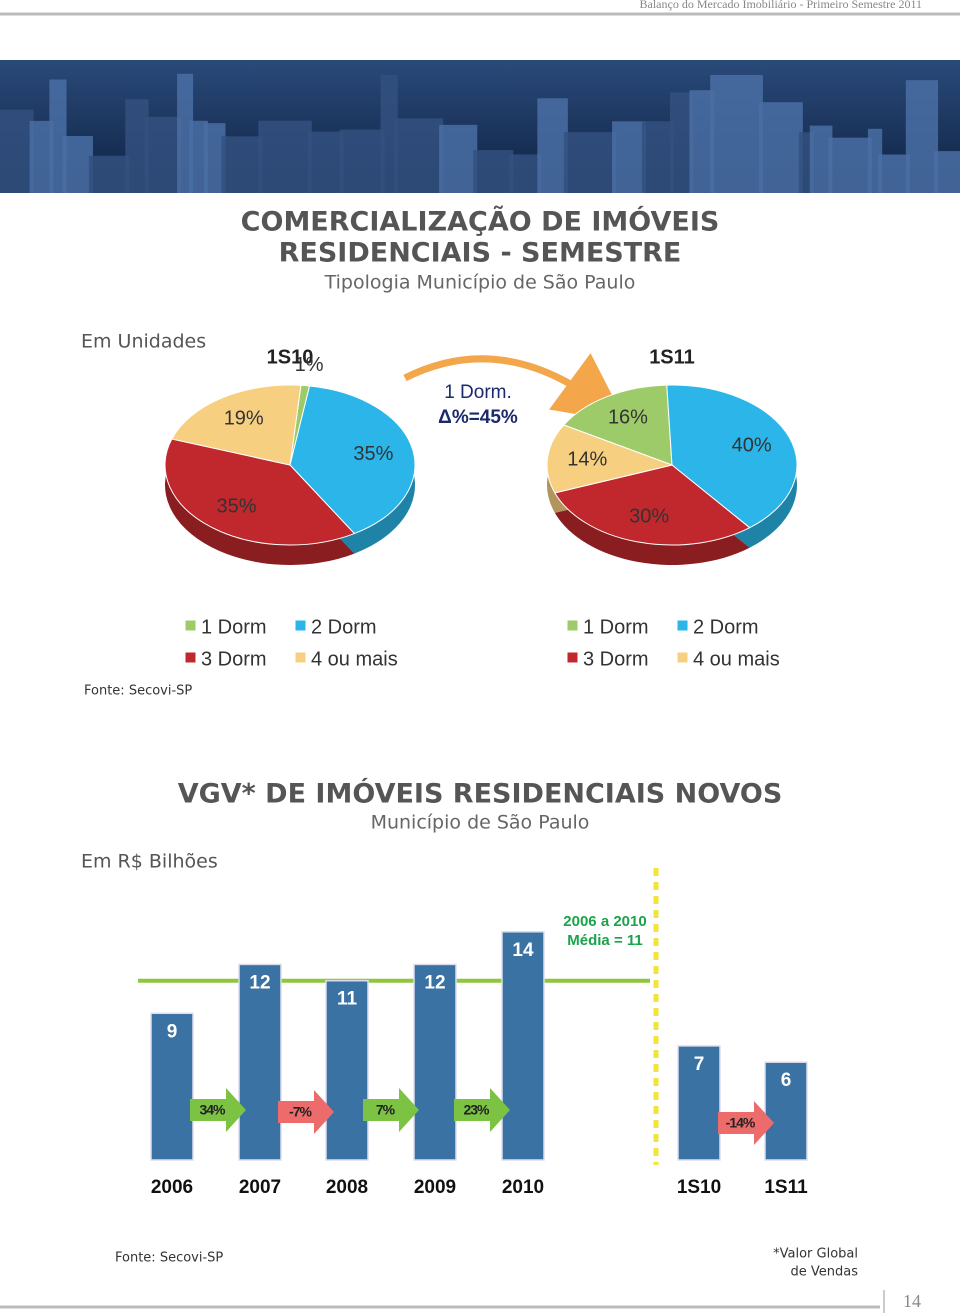  I want to click on average-label: Média = 11, so click(604, 940).